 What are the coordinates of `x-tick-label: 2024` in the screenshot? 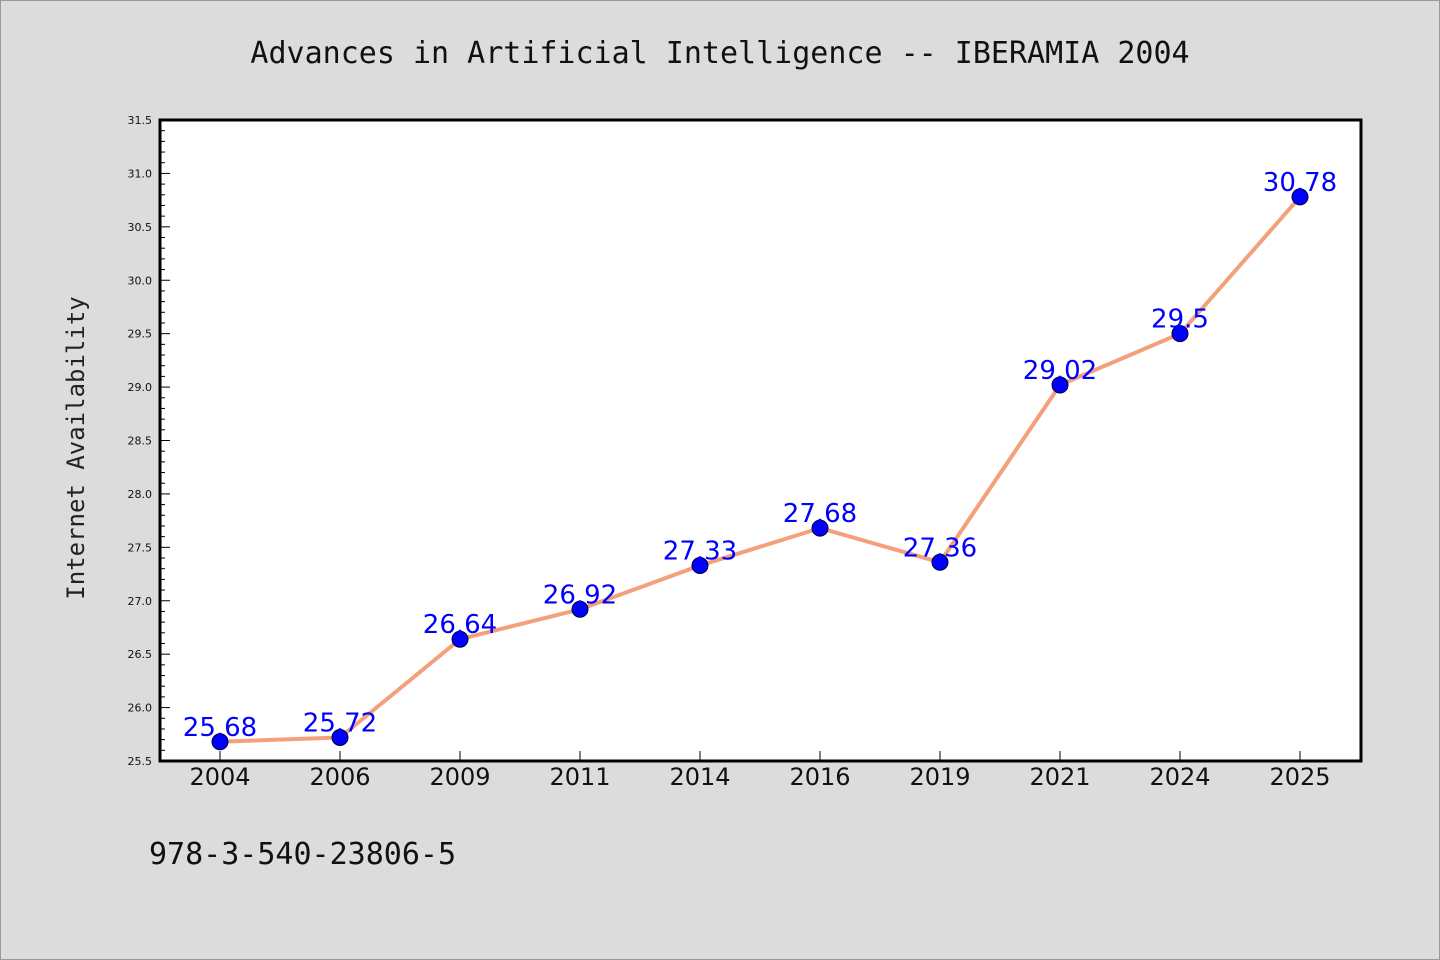 It's located at (1179, 777).